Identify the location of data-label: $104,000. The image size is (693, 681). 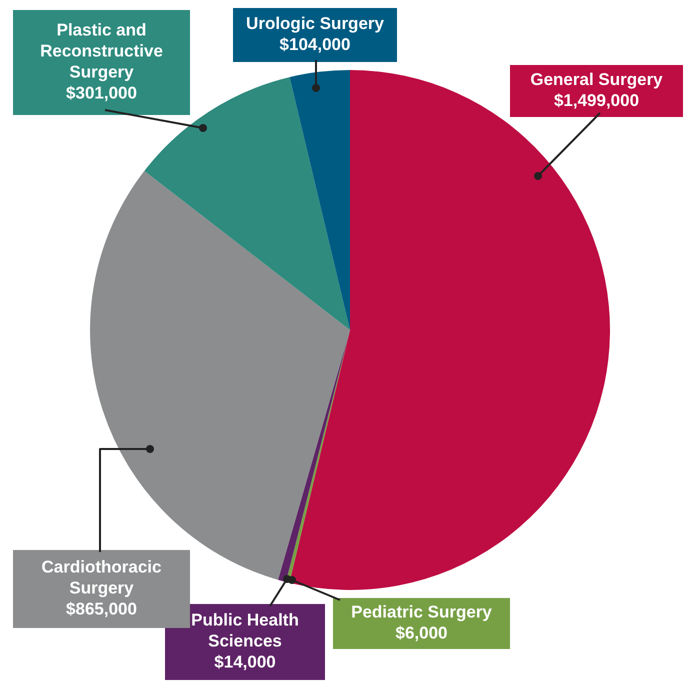
(315, 44).